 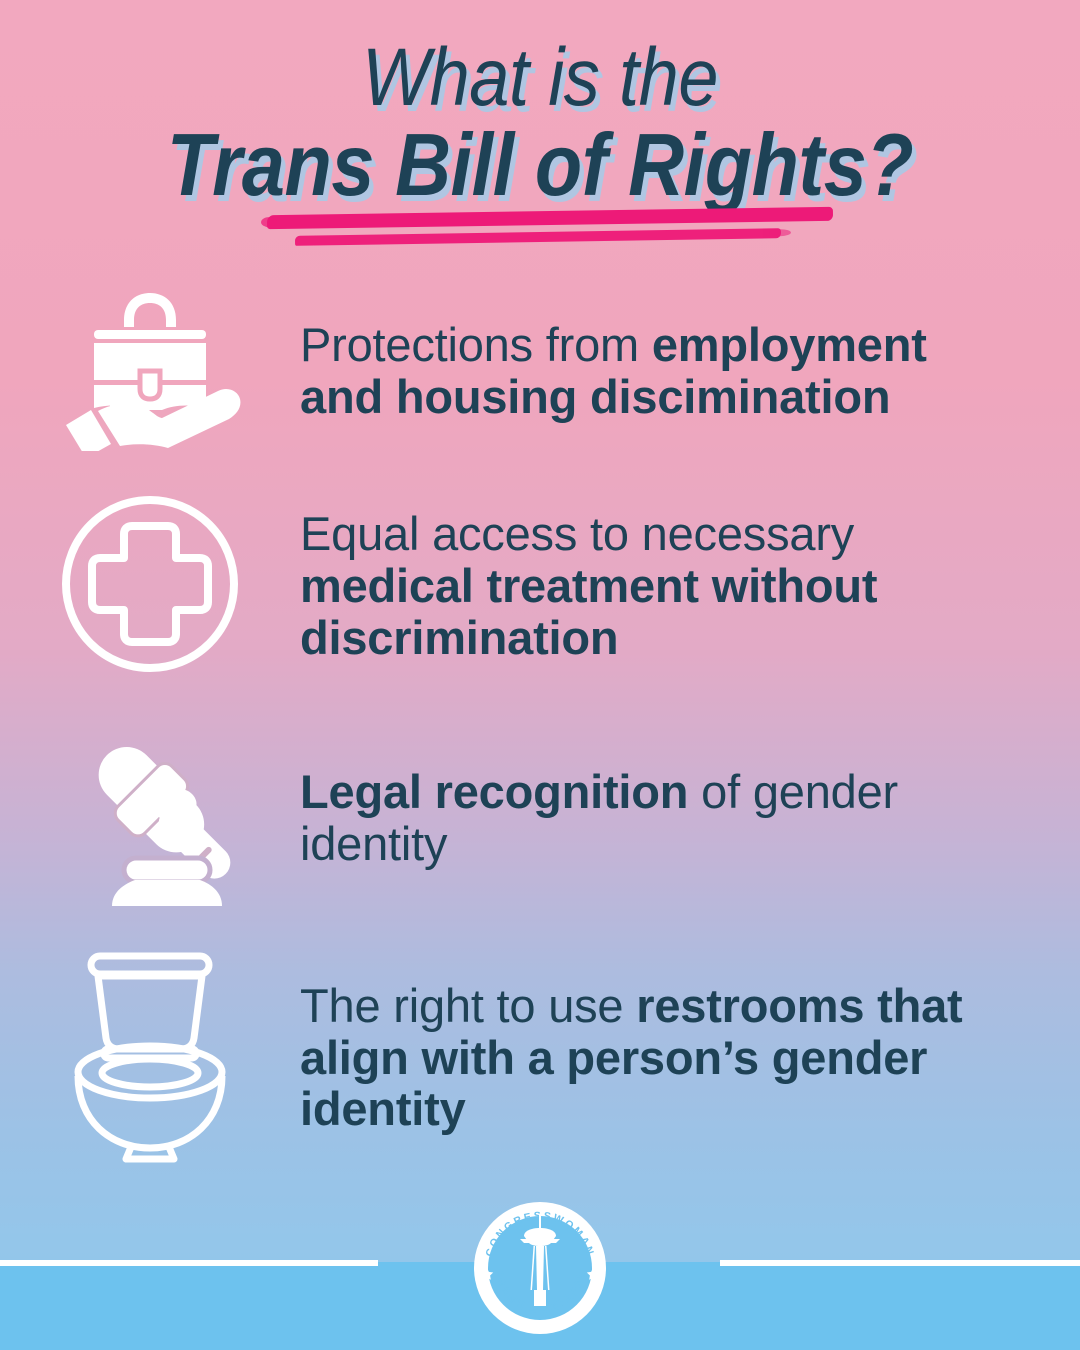 What do you see at coordinates (487, 1274) in the screenshot?
I see `seal-star-left` at bounding box center [487, 1274].